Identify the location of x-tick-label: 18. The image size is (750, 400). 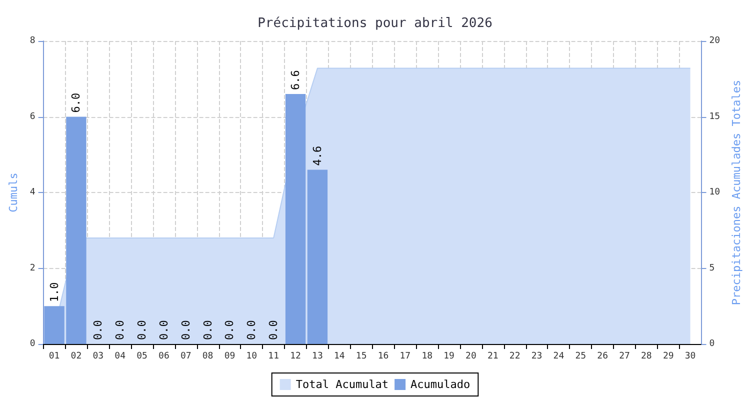
(427, 357).